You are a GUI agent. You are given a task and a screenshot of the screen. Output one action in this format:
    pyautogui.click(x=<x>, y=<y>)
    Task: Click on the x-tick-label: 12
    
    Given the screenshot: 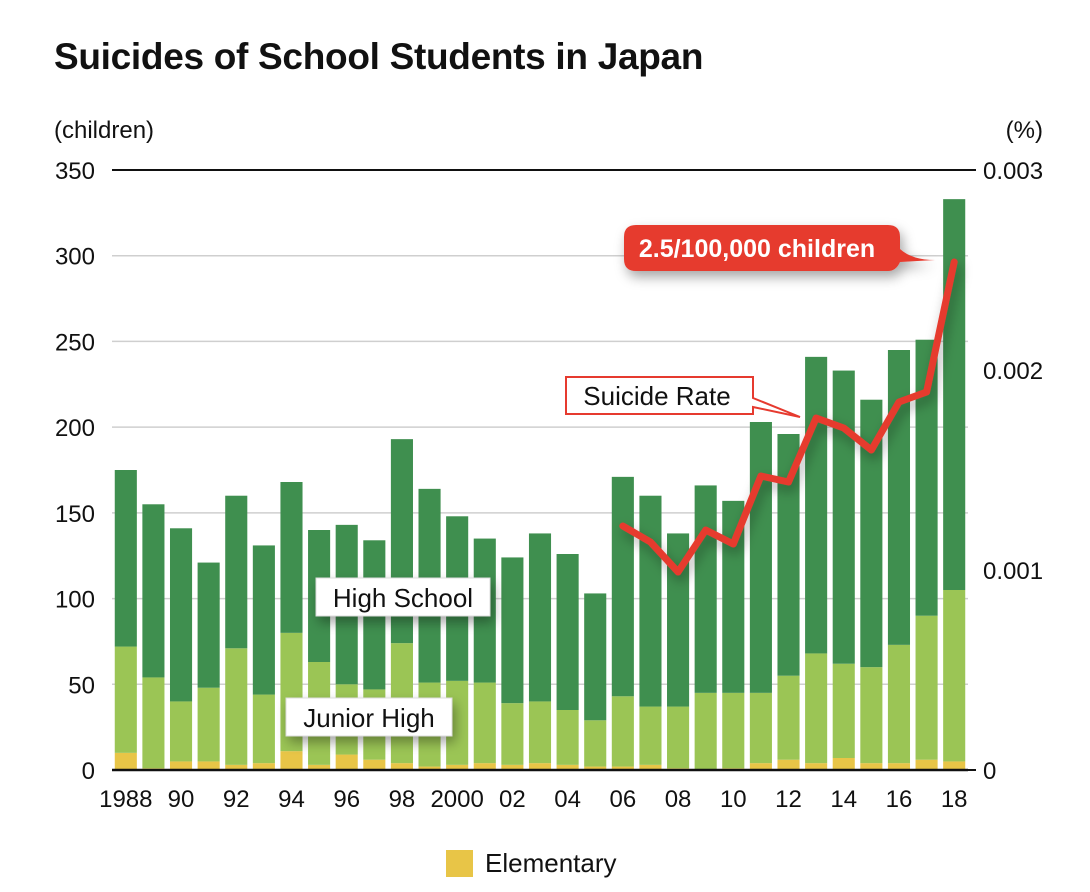 What is the action you would take?
    pyautogui.click(x=788, y=799)
    